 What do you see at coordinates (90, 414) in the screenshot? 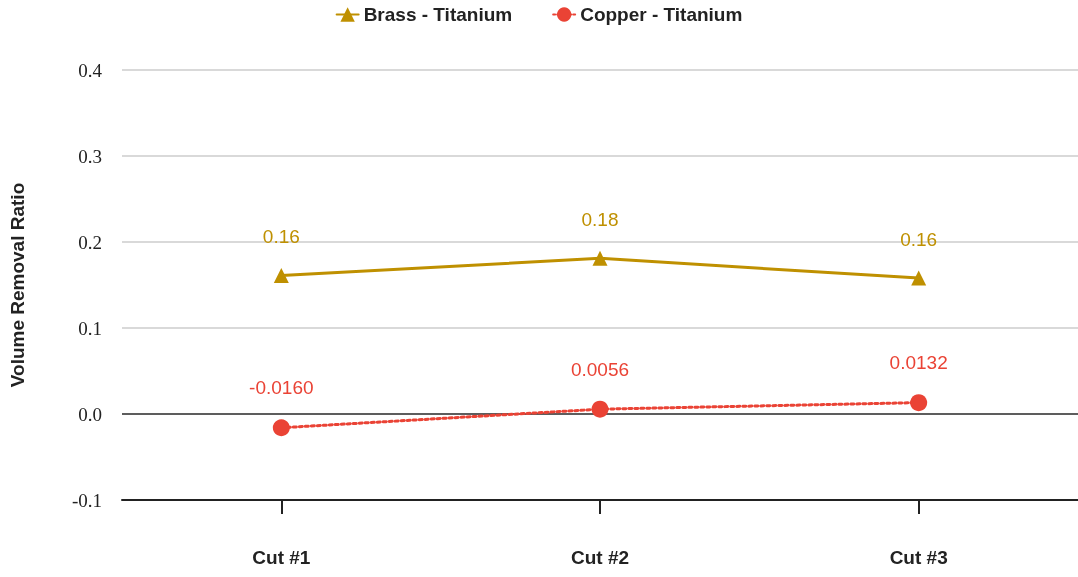
I see `y-tick-label: 0.0` at bounding box center [90, 414].